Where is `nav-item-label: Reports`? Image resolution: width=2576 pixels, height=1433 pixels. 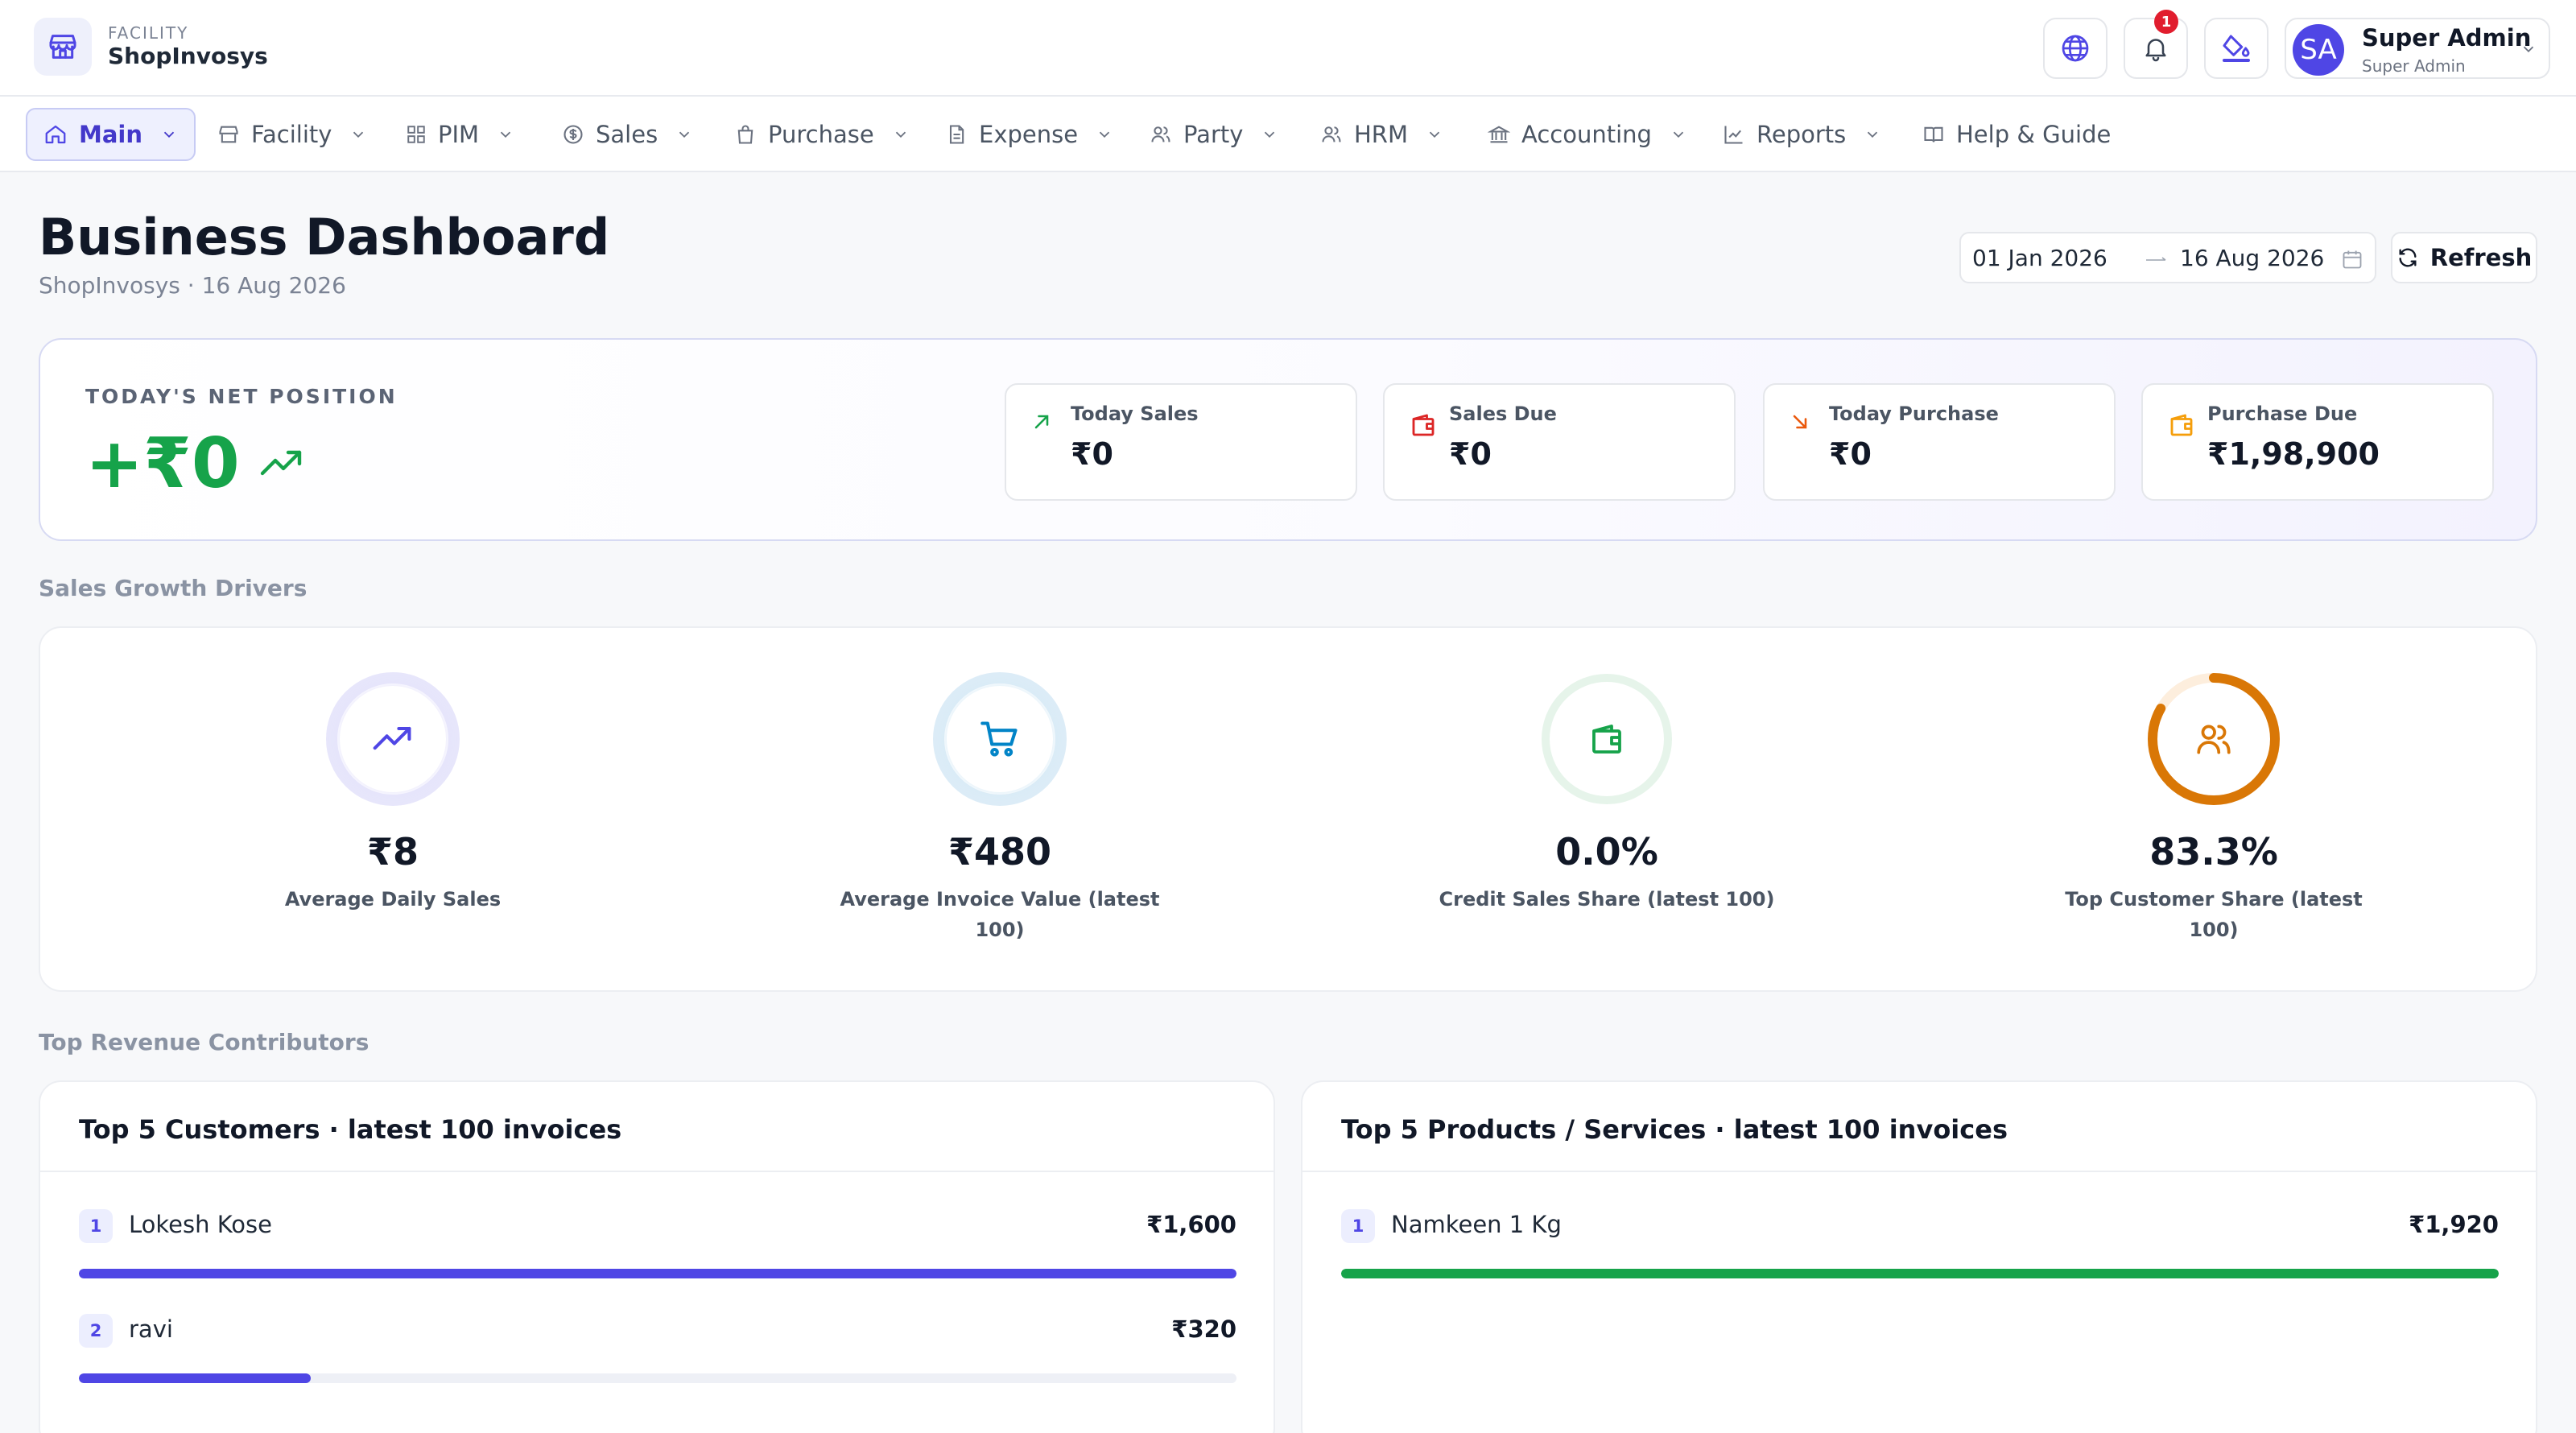 nav-item-label: Reports is located at coordinates (1802, 134).